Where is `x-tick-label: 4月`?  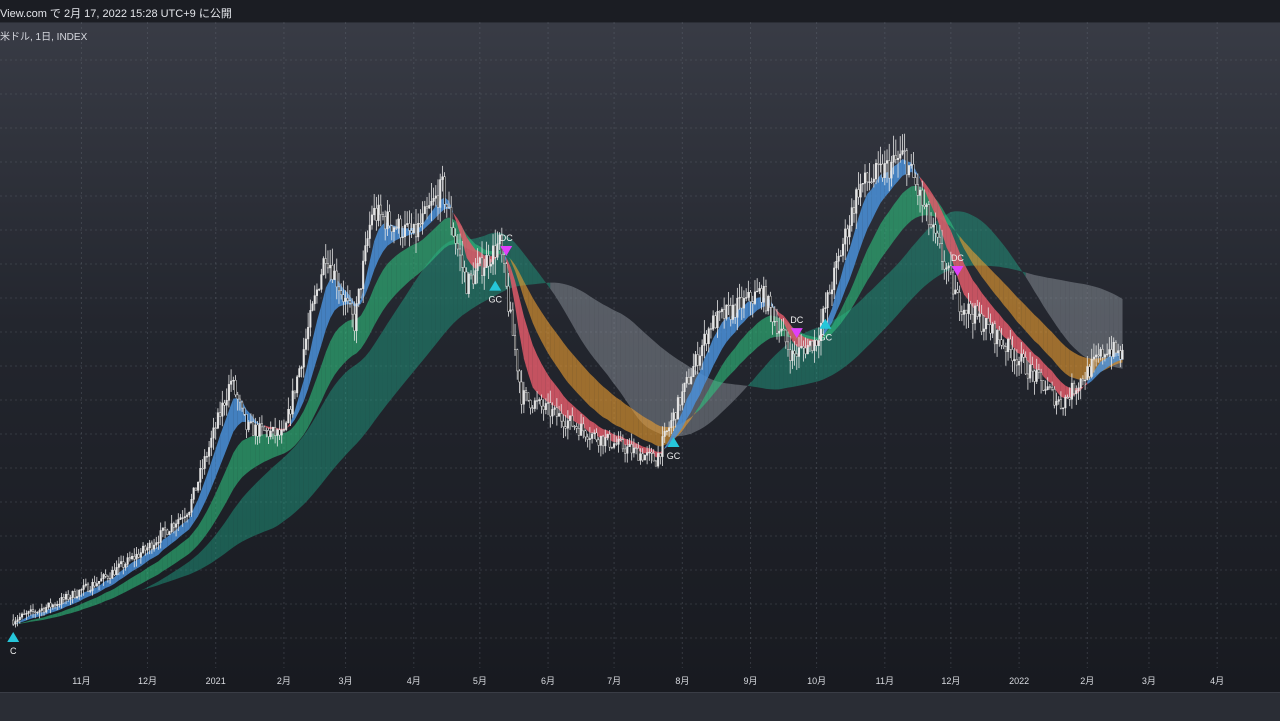 x-tick-label: 4月 is located at coordinates (414, 681).